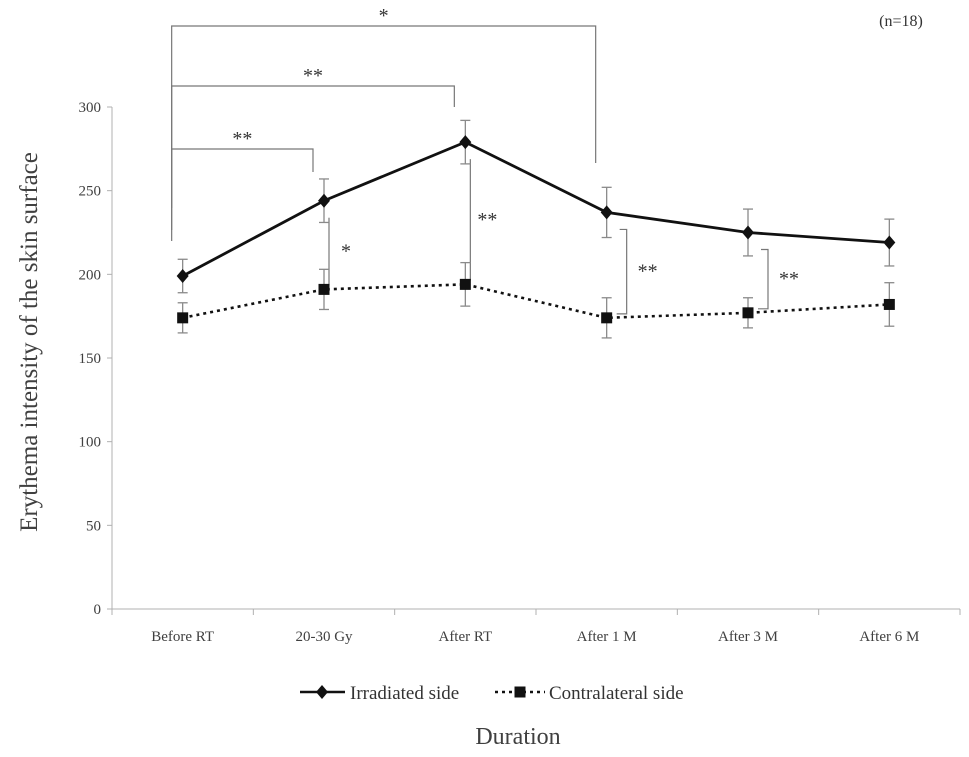  I want to click on x-axis-label: Duration, so click(517, 737).